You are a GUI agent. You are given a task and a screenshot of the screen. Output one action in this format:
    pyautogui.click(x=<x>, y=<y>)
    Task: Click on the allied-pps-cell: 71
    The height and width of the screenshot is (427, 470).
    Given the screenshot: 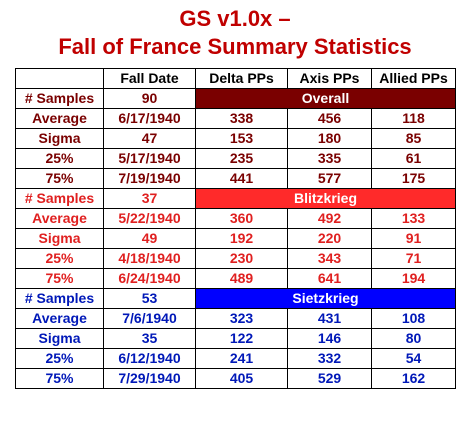 What is the action you would take?
    pyautogui.click(x=413, y=258)
    